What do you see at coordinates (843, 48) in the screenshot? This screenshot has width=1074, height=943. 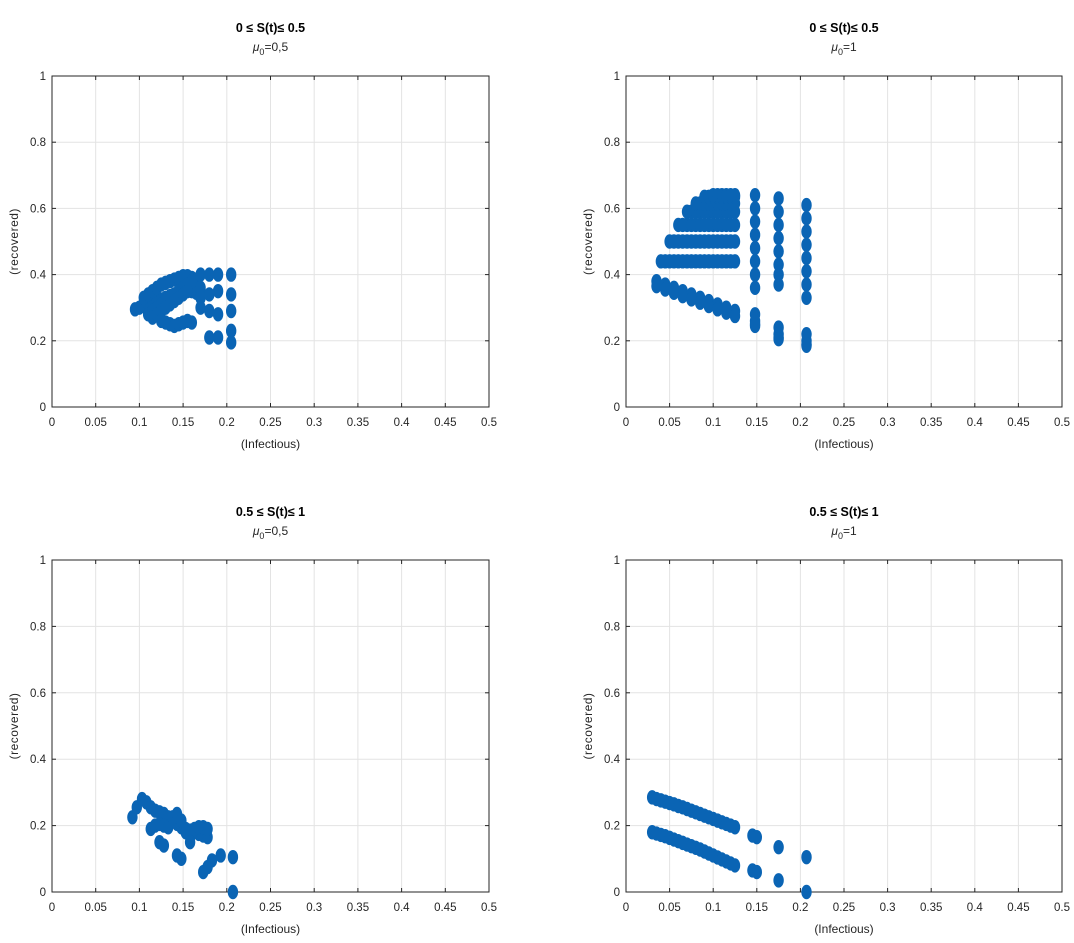 I see `chart-subtitle: μ0=1` at bounding box center [843, 48].